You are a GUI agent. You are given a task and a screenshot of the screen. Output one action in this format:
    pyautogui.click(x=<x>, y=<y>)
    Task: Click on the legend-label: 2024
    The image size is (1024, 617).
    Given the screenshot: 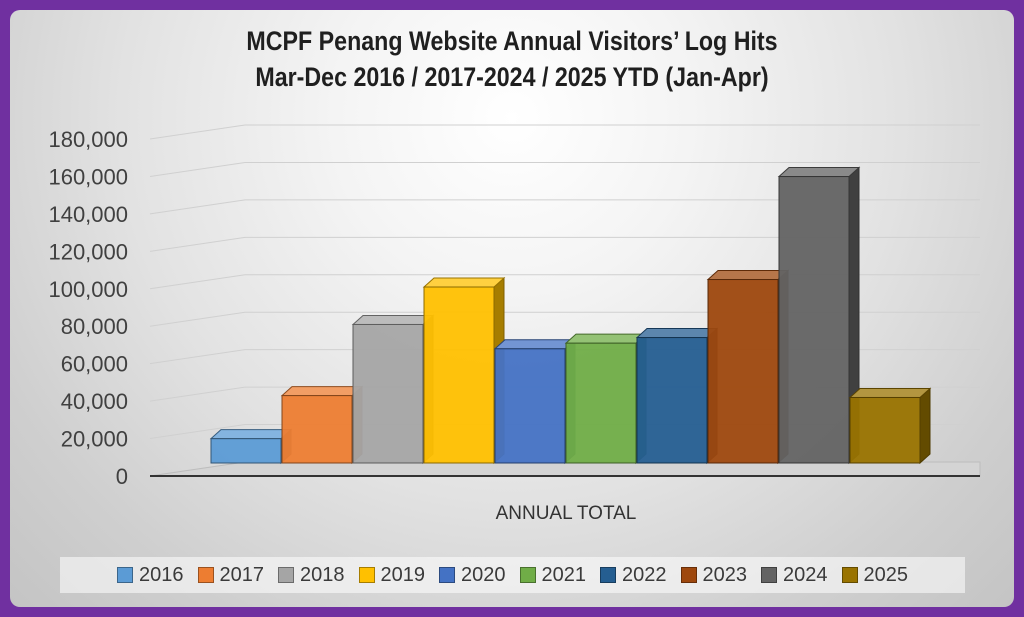 What is the action you would take?
    pyautogui.click(x=805, y=574)
    